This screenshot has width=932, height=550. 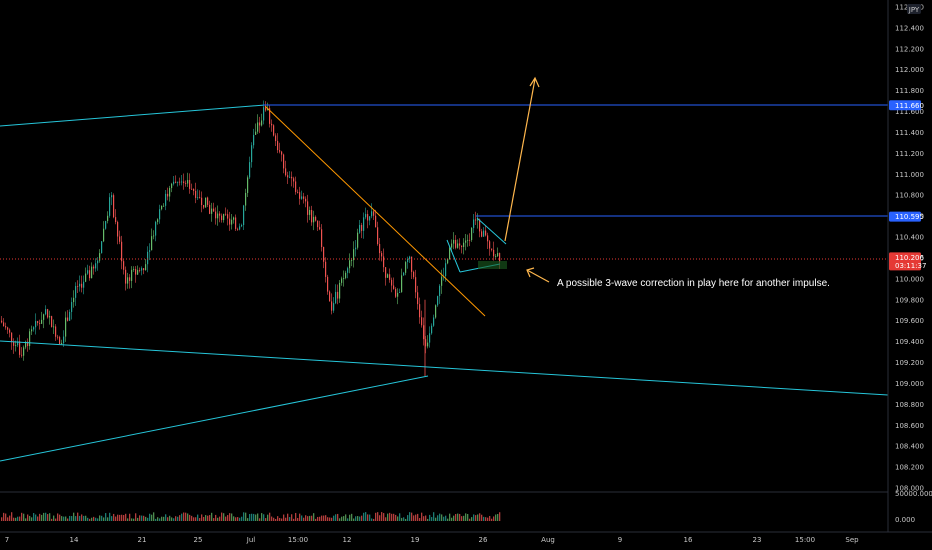 What do you see at coordinates (905, 216) in the screenshot?
I see `price-tag-neckline` at bounding box center [905, 216].